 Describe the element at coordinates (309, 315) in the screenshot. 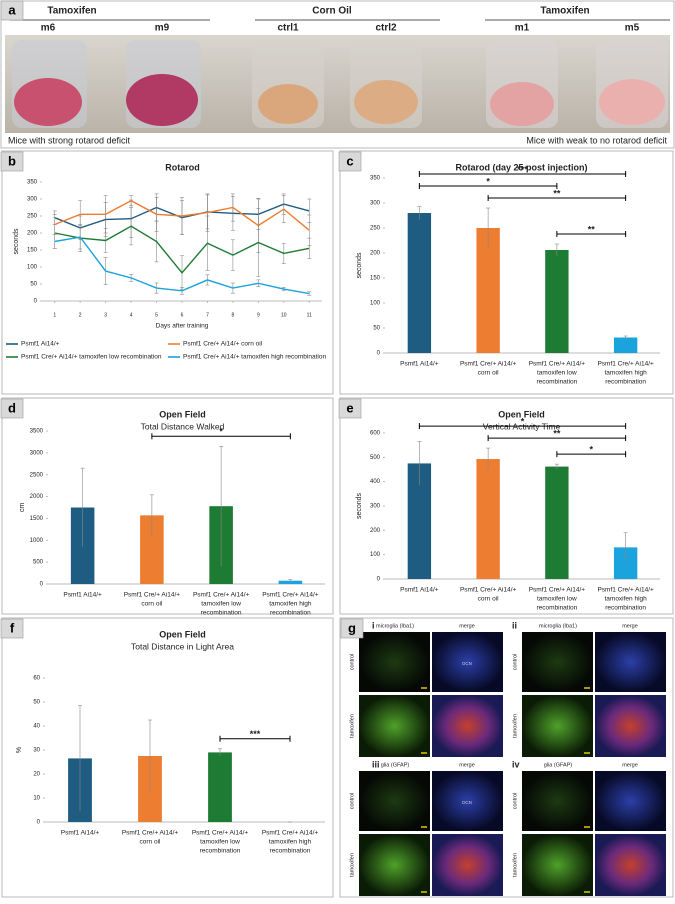

I see `x-tick-label: 11` at that location.